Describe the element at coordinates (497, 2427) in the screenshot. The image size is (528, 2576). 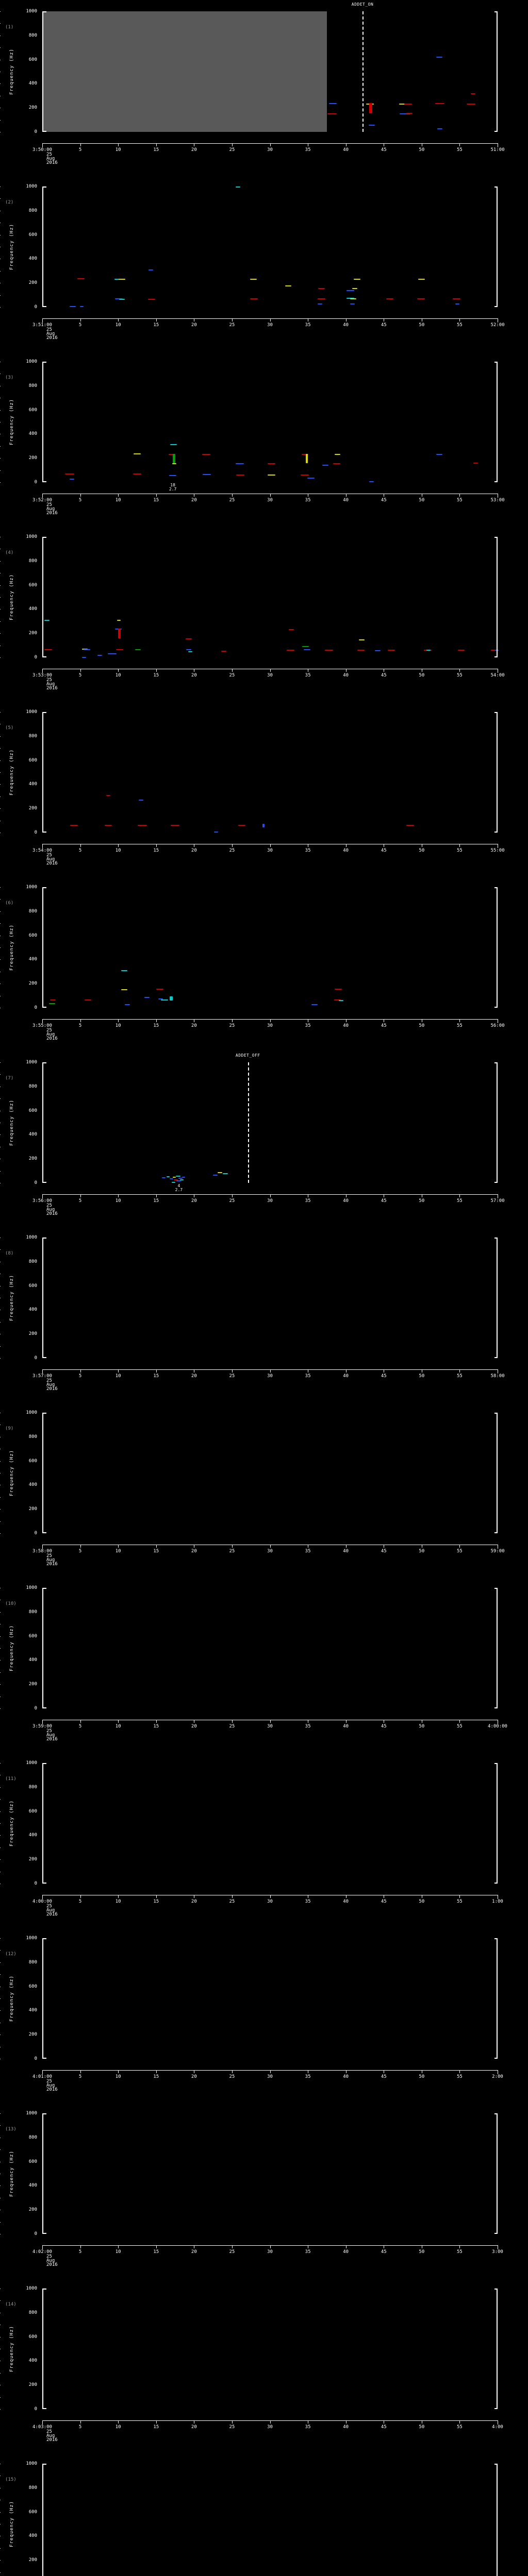
I see `x-tick-label: 4:00` at that location.